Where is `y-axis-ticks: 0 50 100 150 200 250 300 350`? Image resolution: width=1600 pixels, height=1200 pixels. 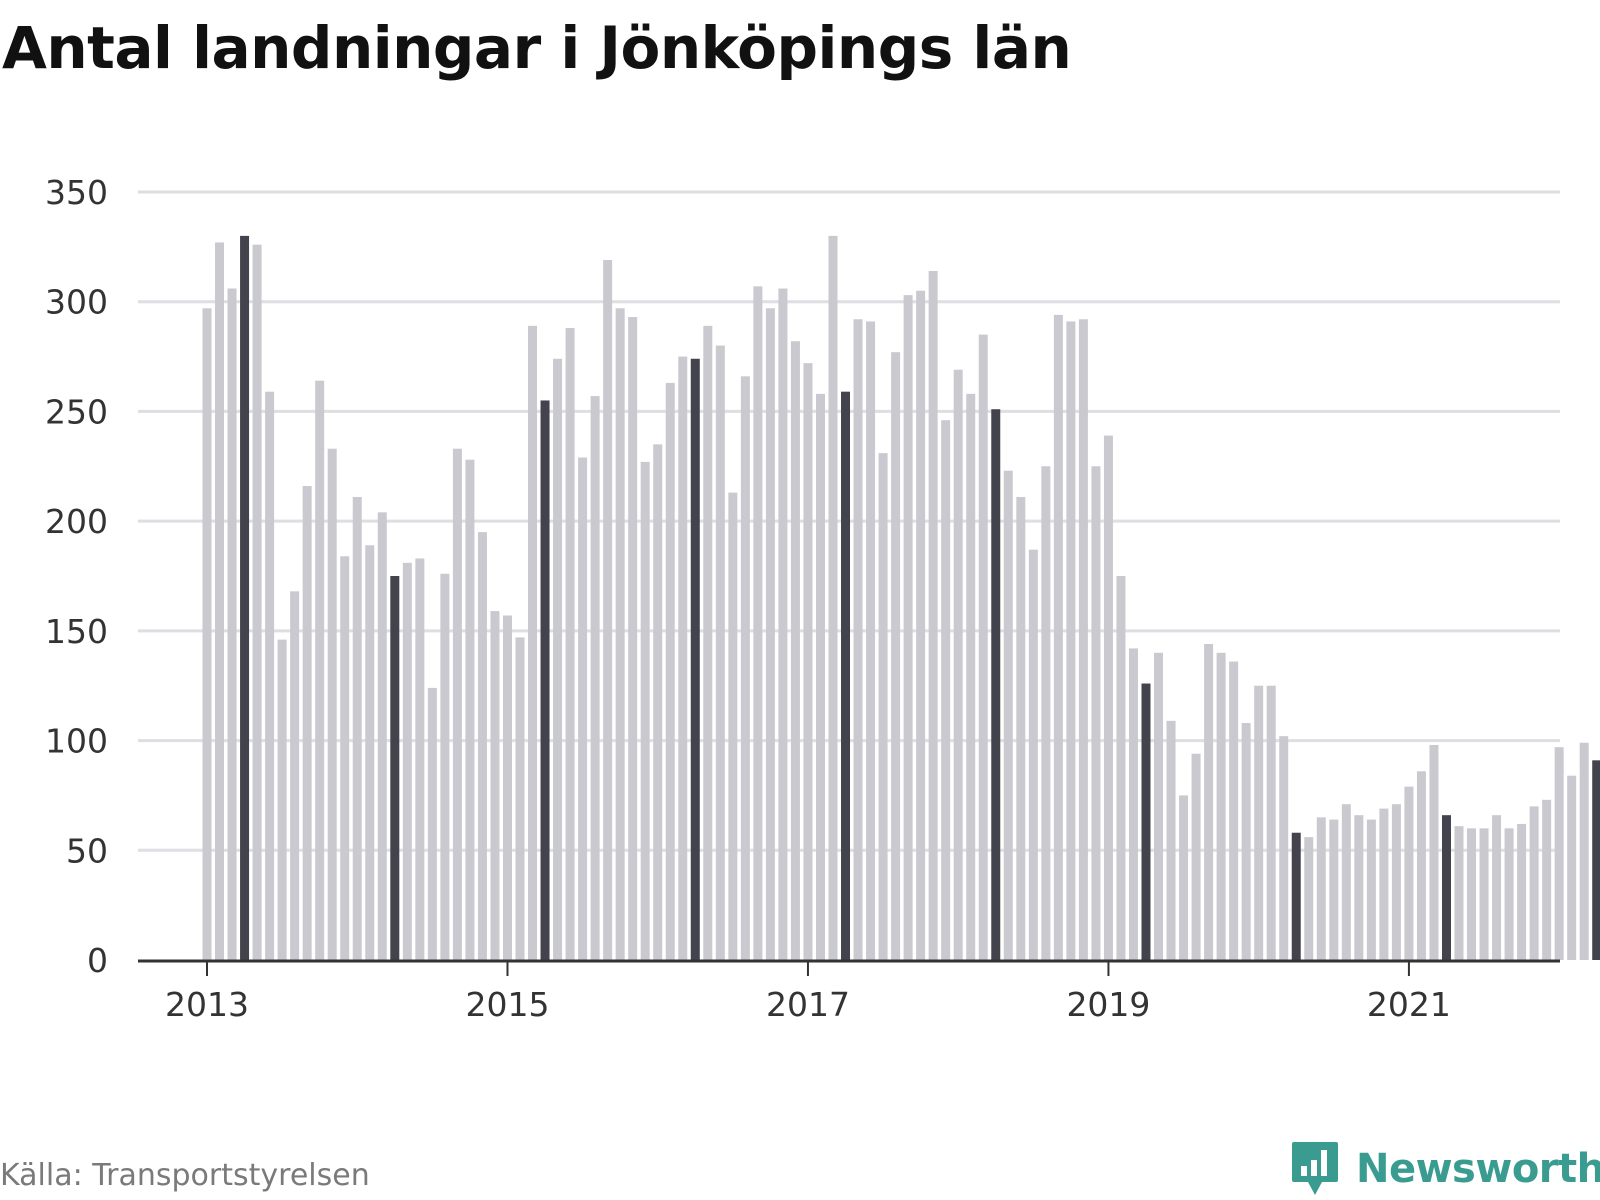
y-axis-ticks: 0 50 100 150 200 250 300 350 is located at coordinates (76, 576).